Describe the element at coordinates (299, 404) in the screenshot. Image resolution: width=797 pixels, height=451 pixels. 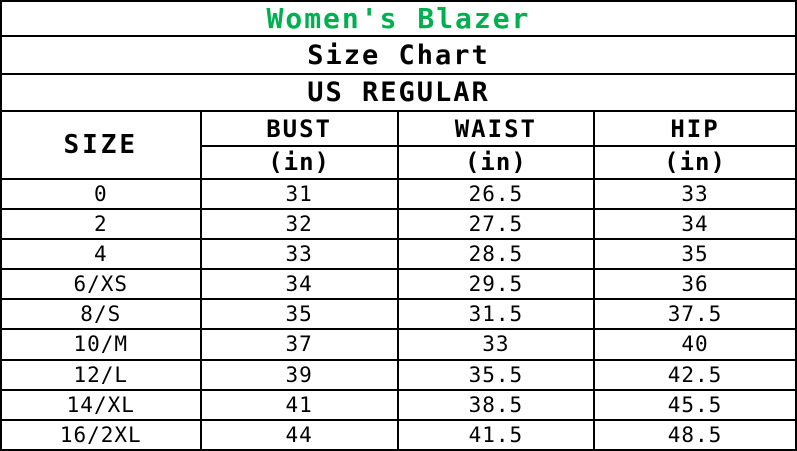
I see `bust-cell: 41` at that location.